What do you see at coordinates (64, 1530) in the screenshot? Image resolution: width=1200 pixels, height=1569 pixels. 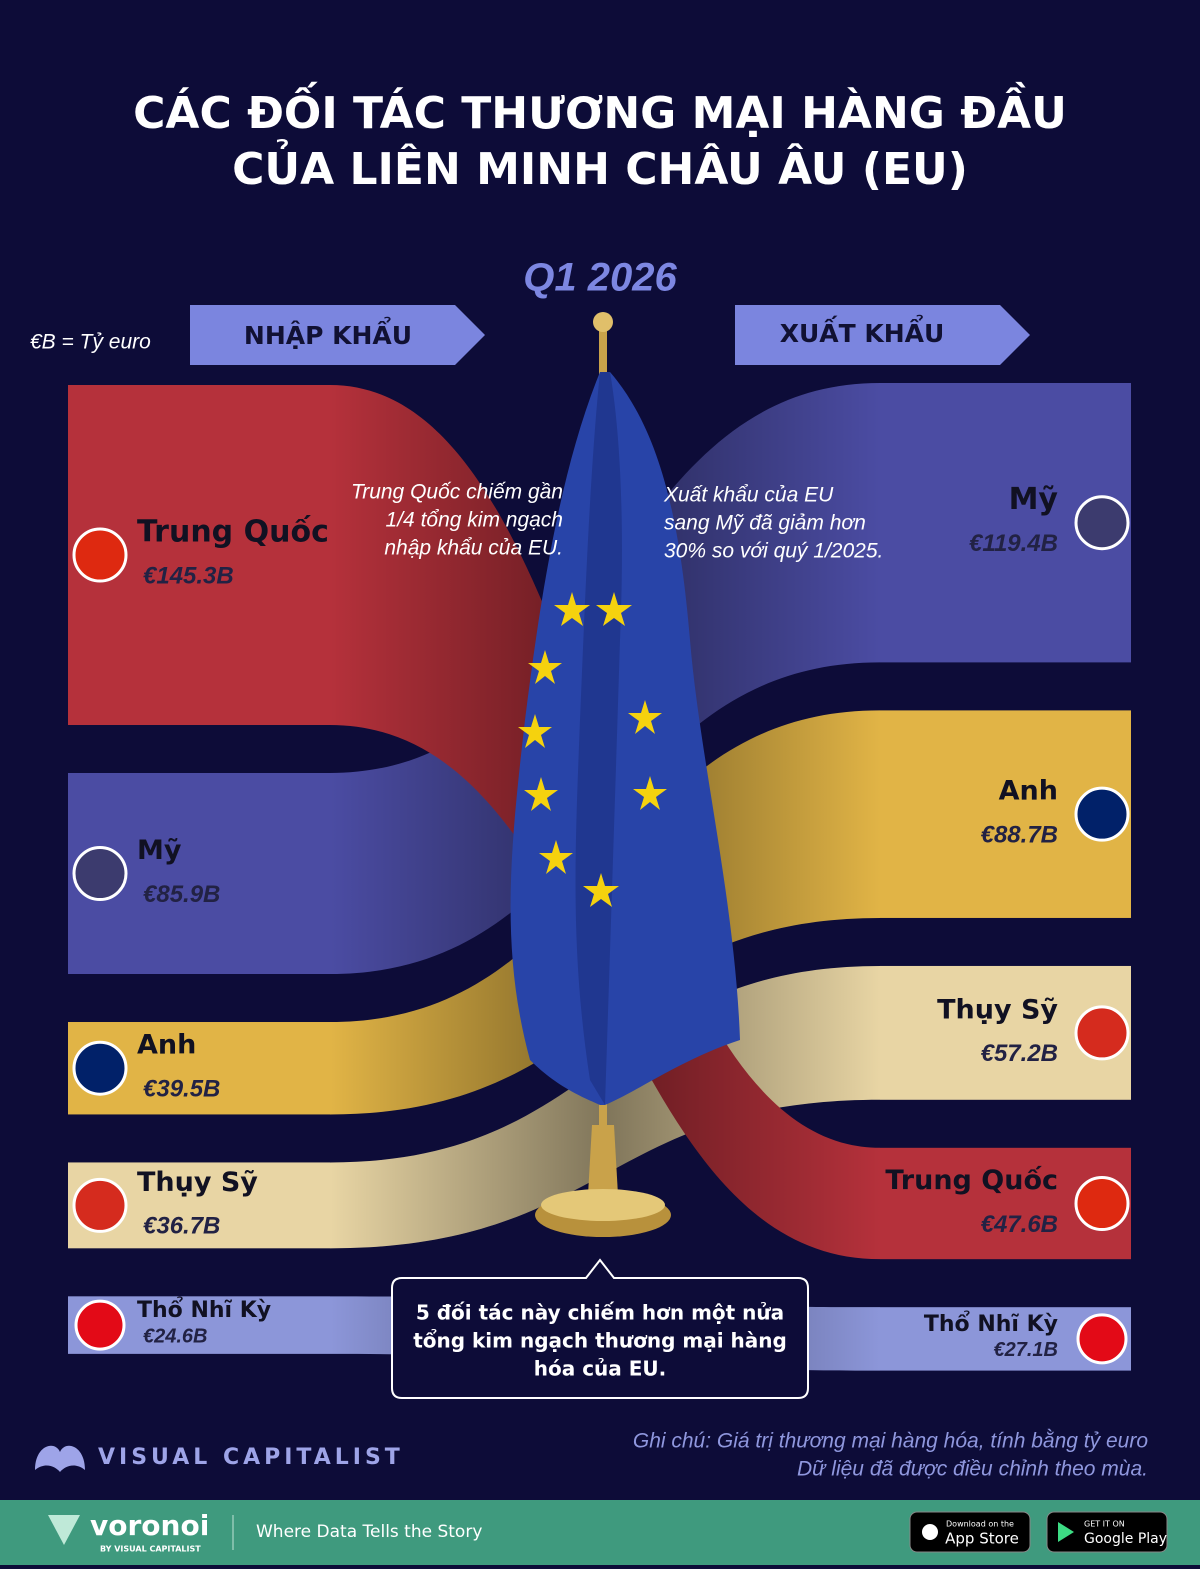 I see `voronoi-icon` at bounding box center [64, 1530].